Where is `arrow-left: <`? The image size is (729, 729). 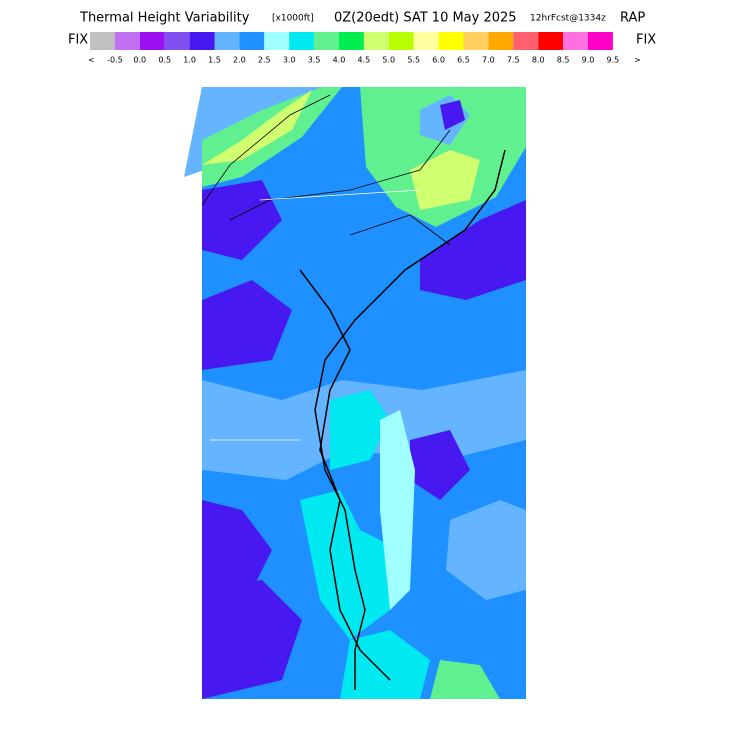 arrow-left: < is located at coordinates (91, 60).